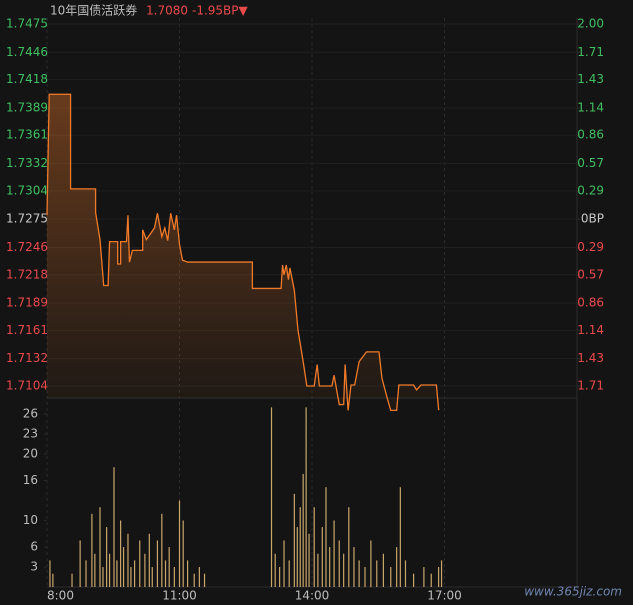 The image size is (633, 605). What do you see at coordinates (27, 107) in the screenshot?
I see `y-tick-label: 1.7389` at bounding box center [27, 107].